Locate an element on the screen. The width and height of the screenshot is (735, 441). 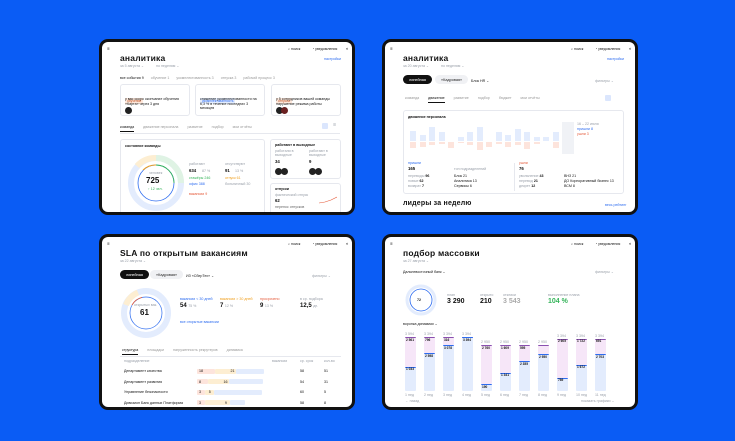
filter-staffing: укомплектованность 3 is located at coordinates (195, 78).